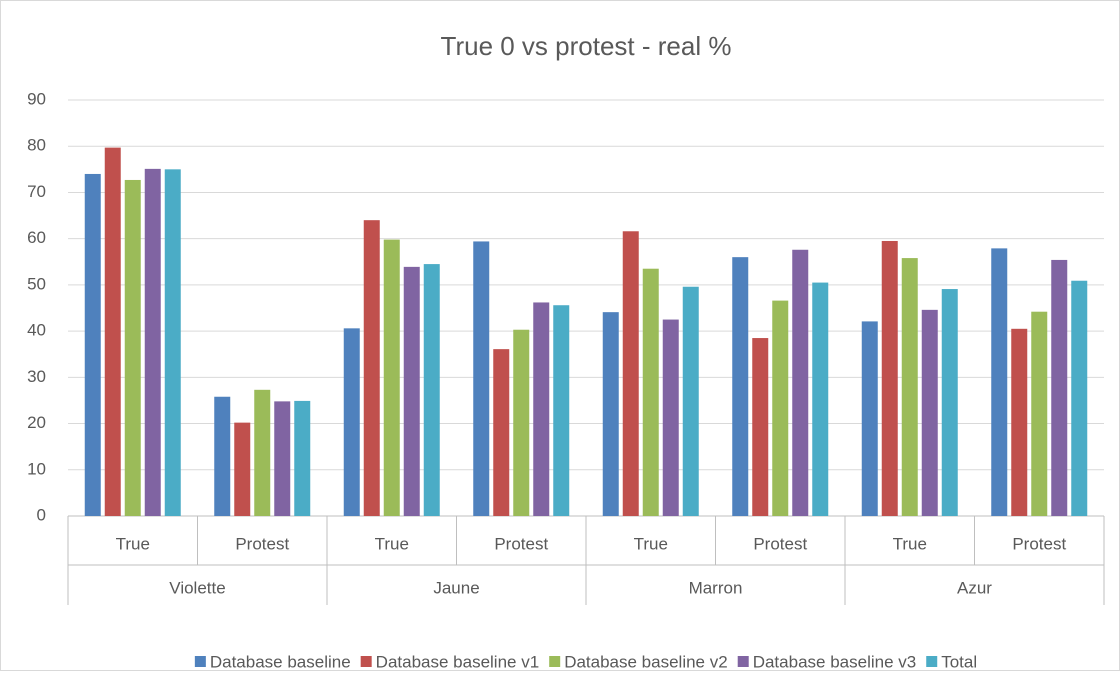  I want to click on y-tick-label: 70, so click(36, 191).